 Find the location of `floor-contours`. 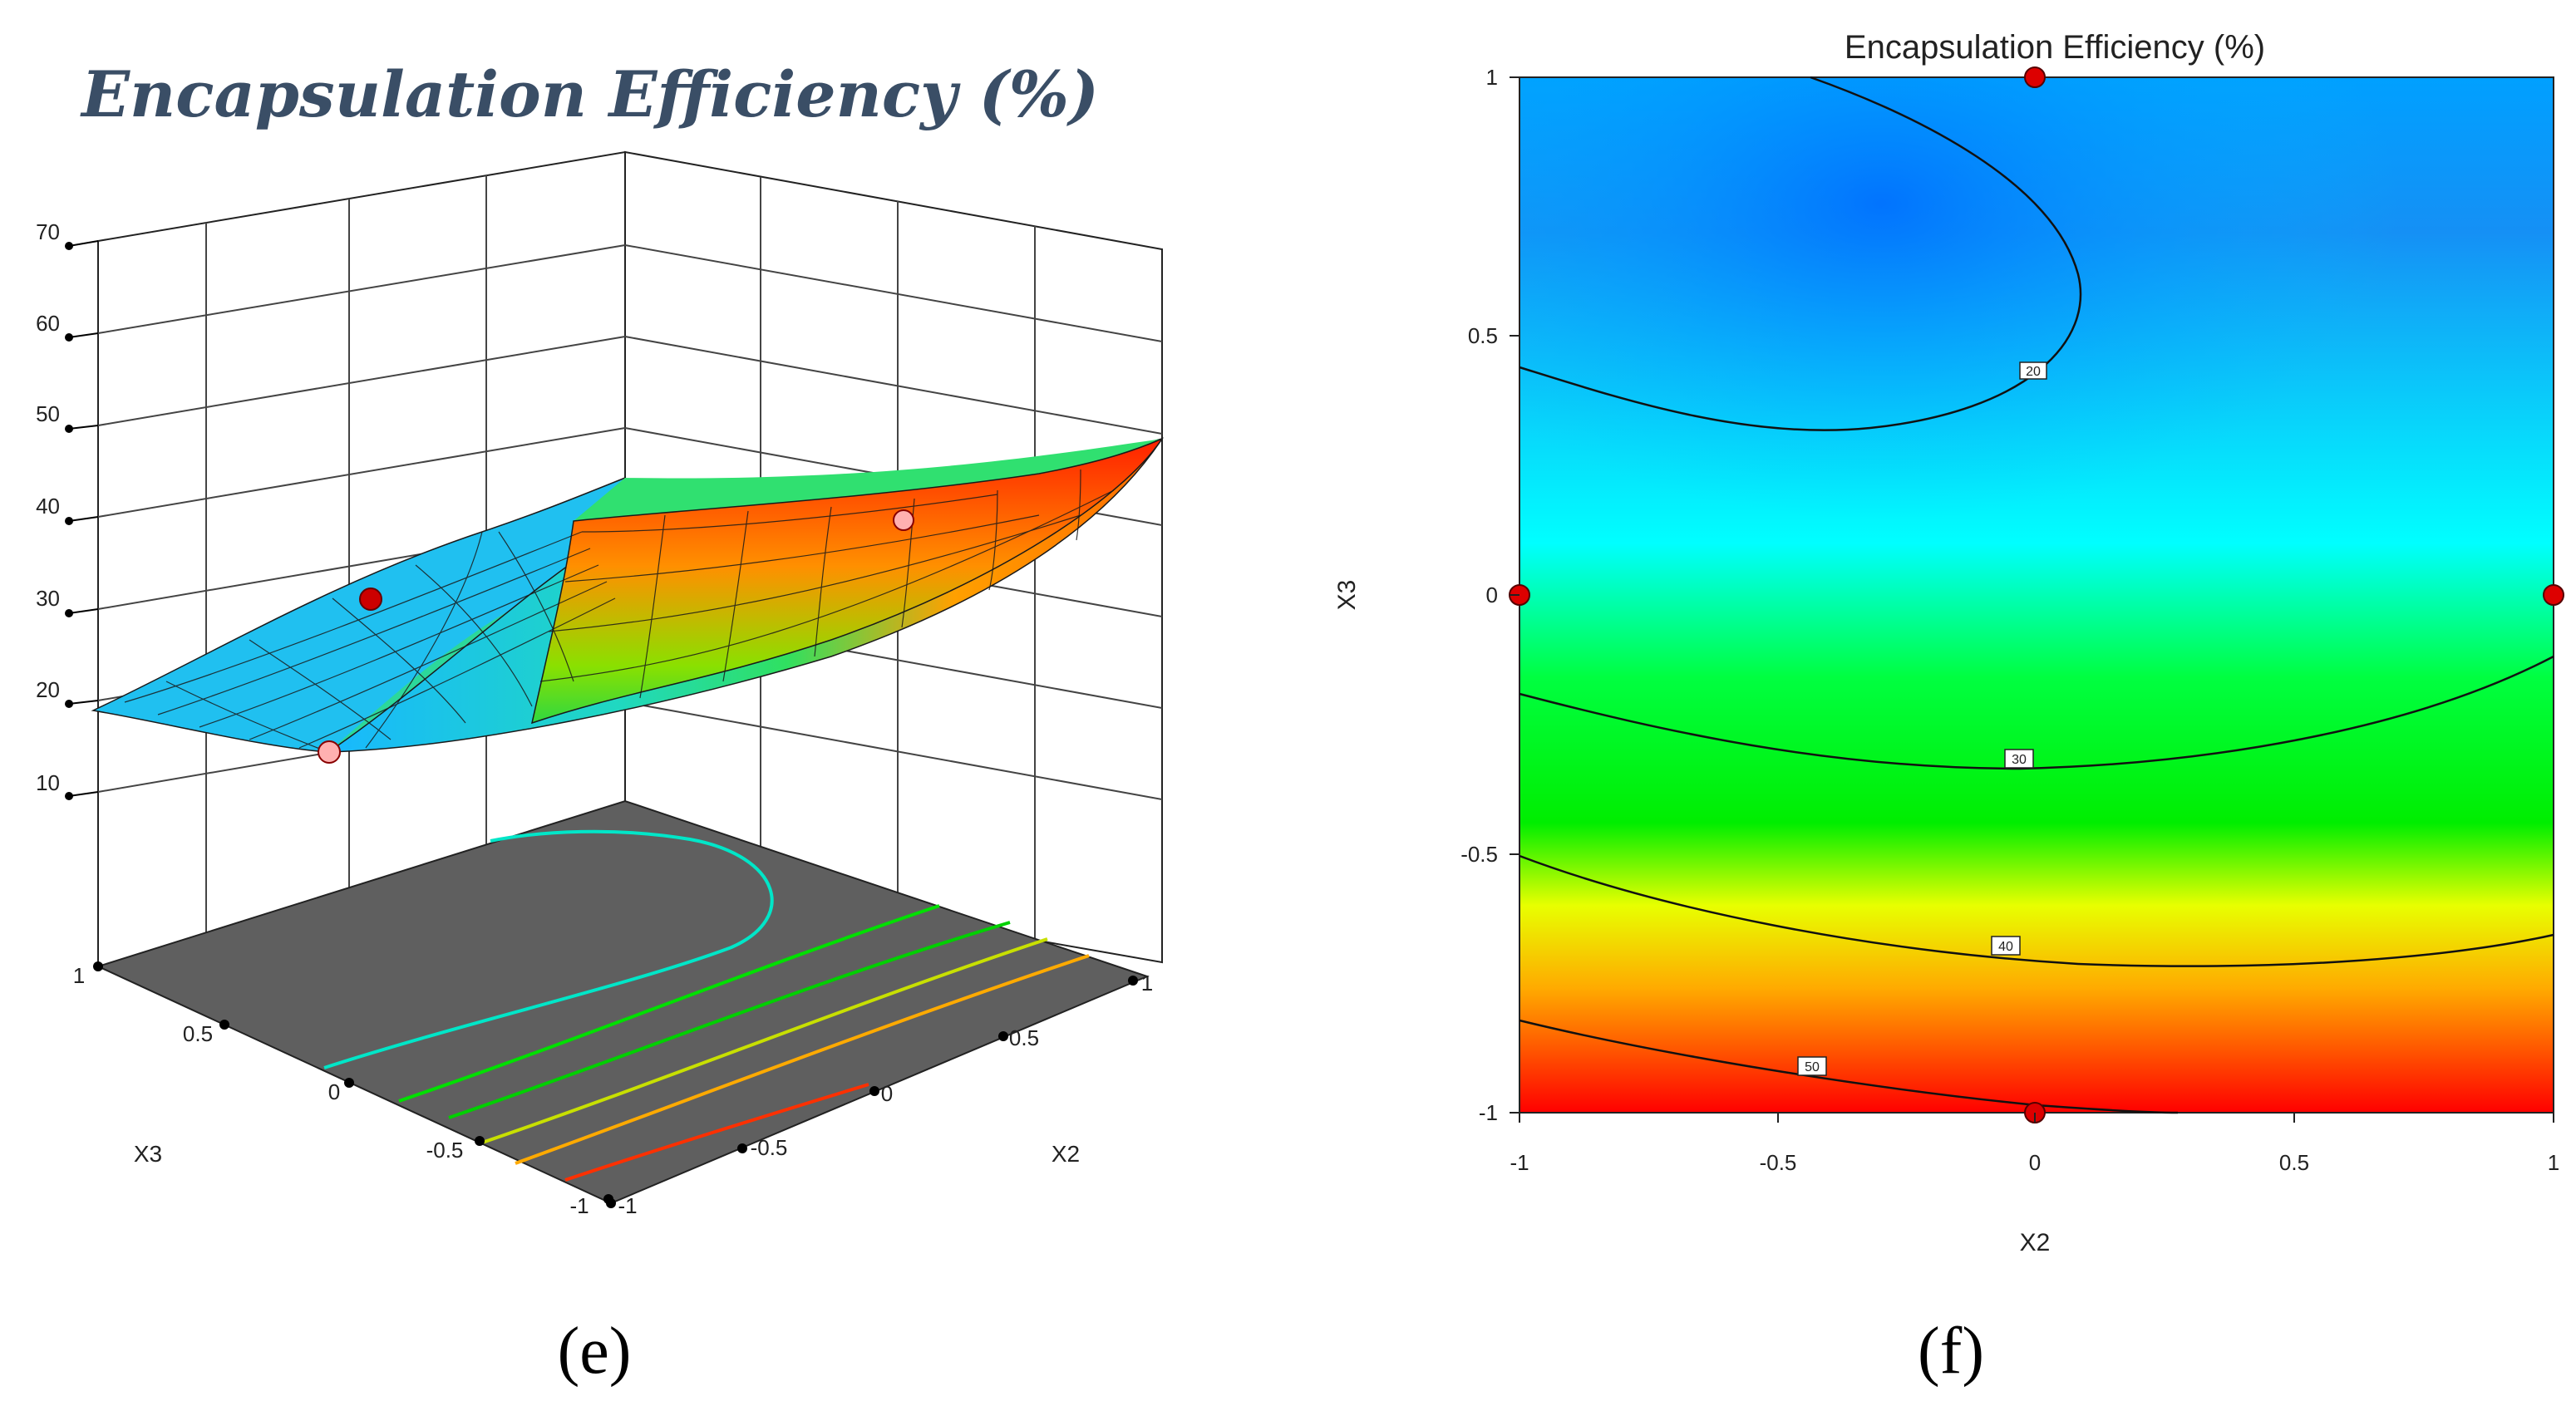

floor-contours is located at coordinates (706, 1005).